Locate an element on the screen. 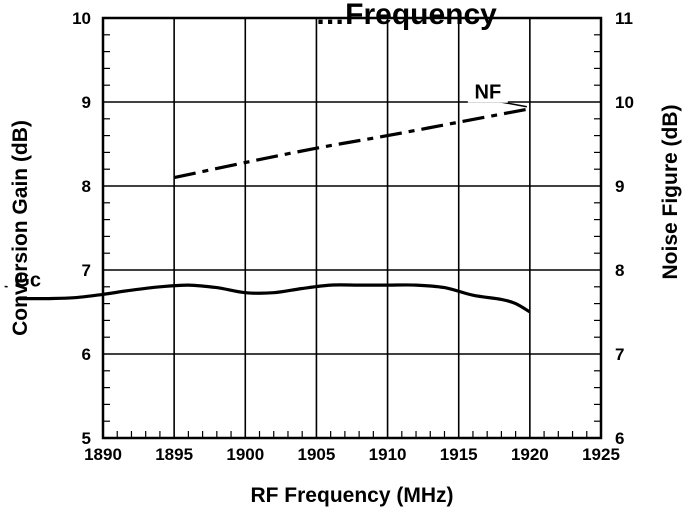 The height and width of the screenshot is (510, 684). x-tick-label: 1890 is located at coordinates (103, 454).